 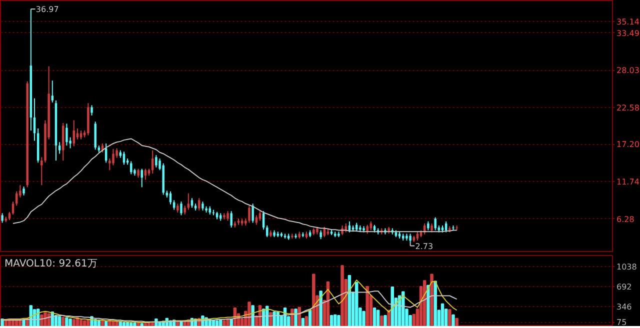 What do you see at coordinates (628, 107) in the screenshot?
I see `y-tick-label: 22.58` at bounding box center [628, 107].